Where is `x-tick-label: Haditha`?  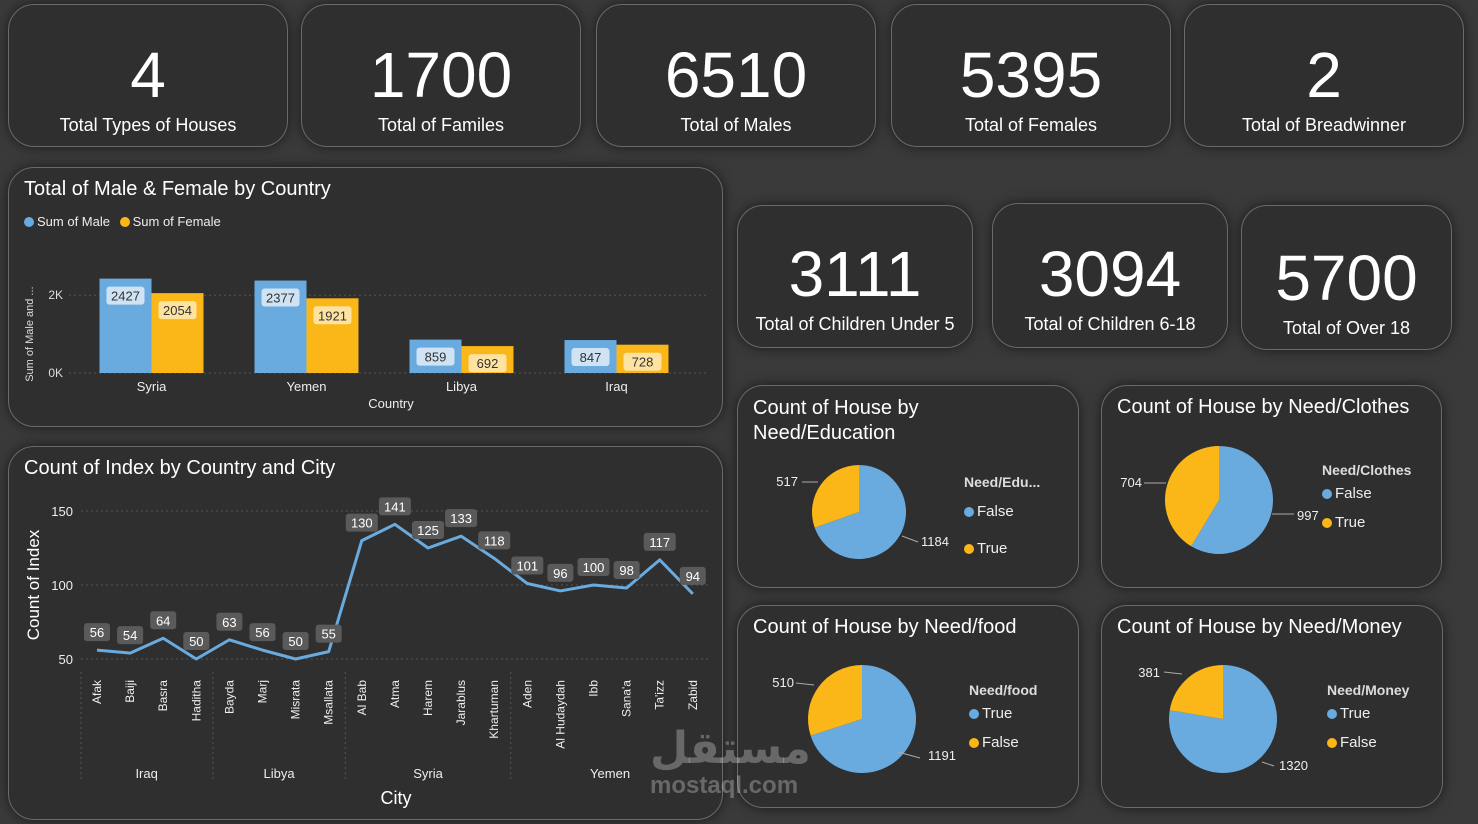
x-tick-label: Haditha is located at coordinates (196, 701).